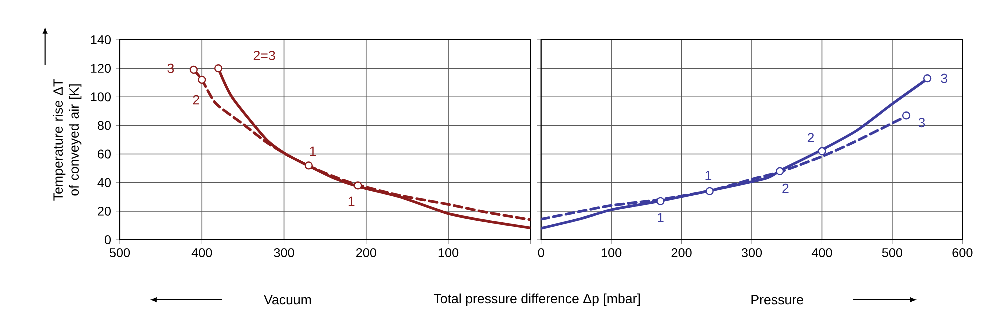 This screenshot has width=989, height=333. I want to click on x-tick-label: 0, so click(541, 253).